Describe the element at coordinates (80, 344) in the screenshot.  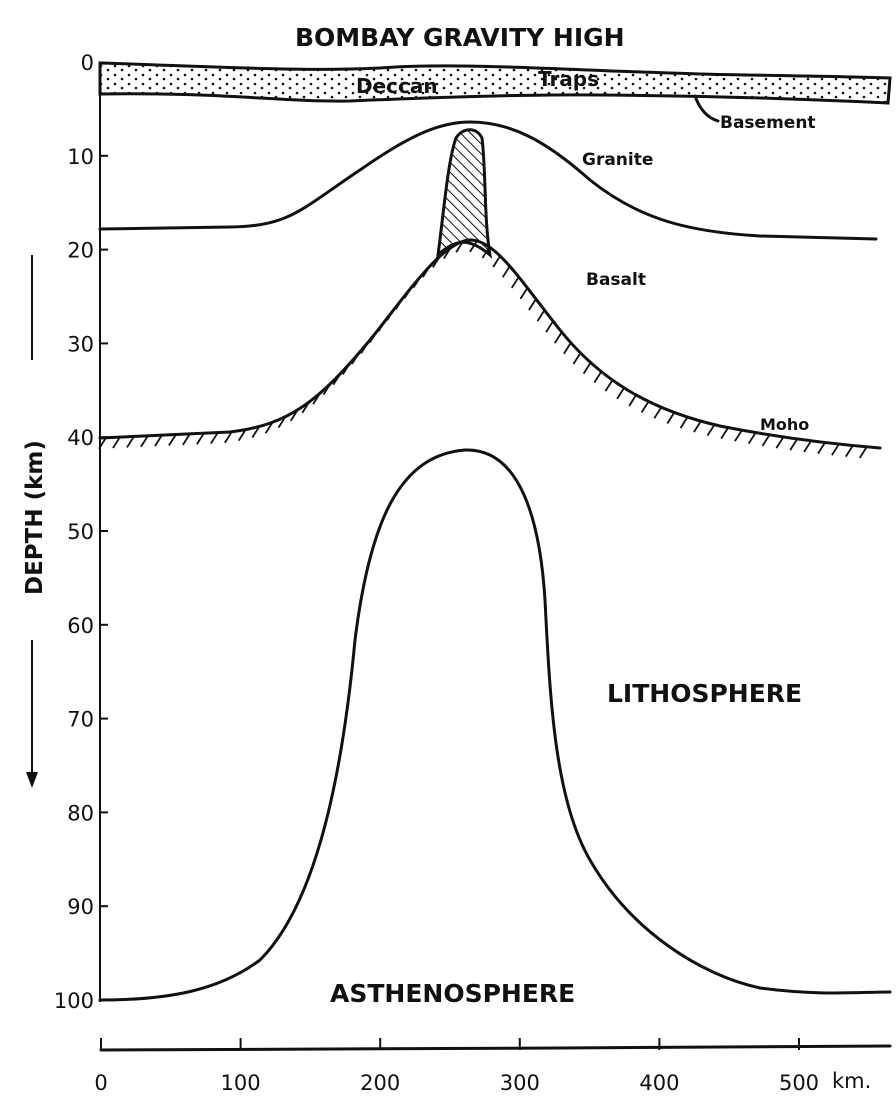
I see `y-tick-label: 30` at that location.